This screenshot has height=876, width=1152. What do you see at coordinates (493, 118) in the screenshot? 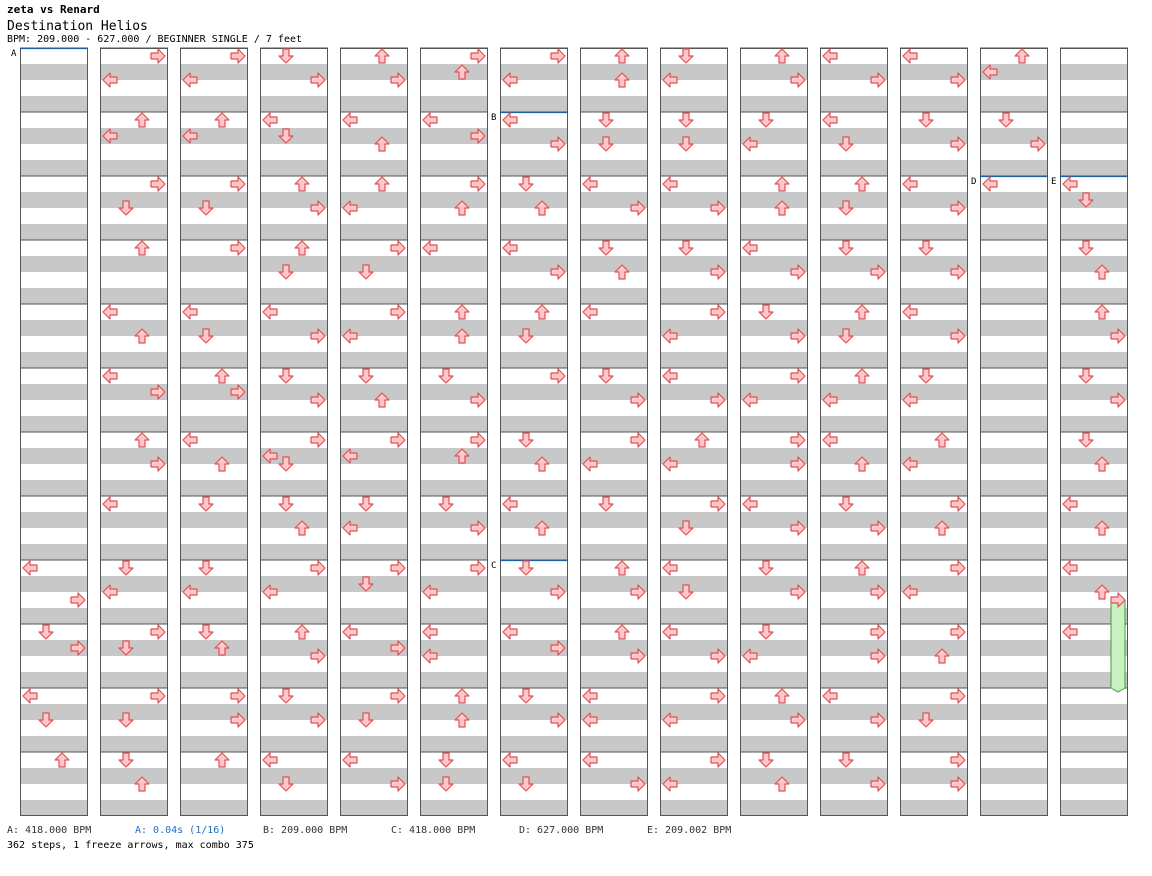
I see `section-marker-label: B` at bounding box center [493, 118].